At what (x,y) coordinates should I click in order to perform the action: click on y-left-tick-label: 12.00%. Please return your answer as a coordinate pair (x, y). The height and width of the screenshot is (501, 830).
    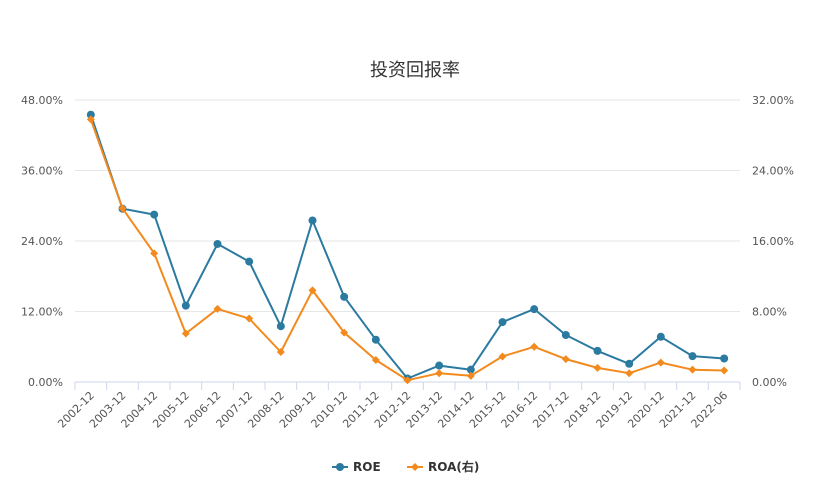
    Looking at the image, I should click on (42, 312).